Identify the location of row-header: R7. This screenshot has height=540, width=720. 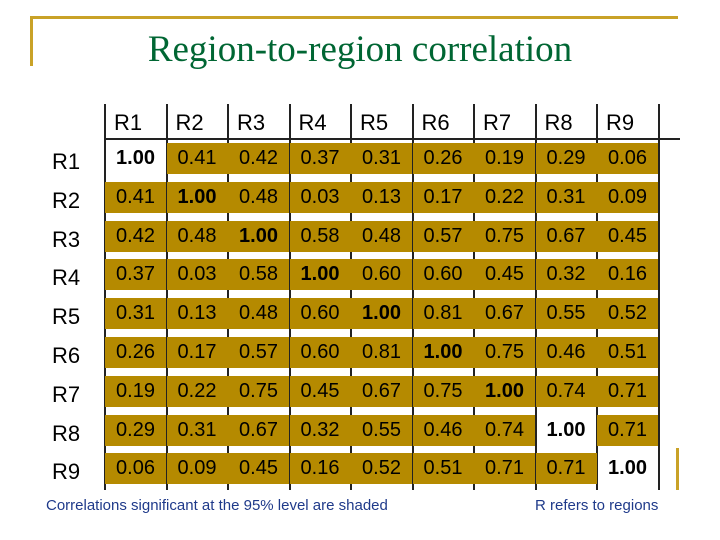
(66, 394).